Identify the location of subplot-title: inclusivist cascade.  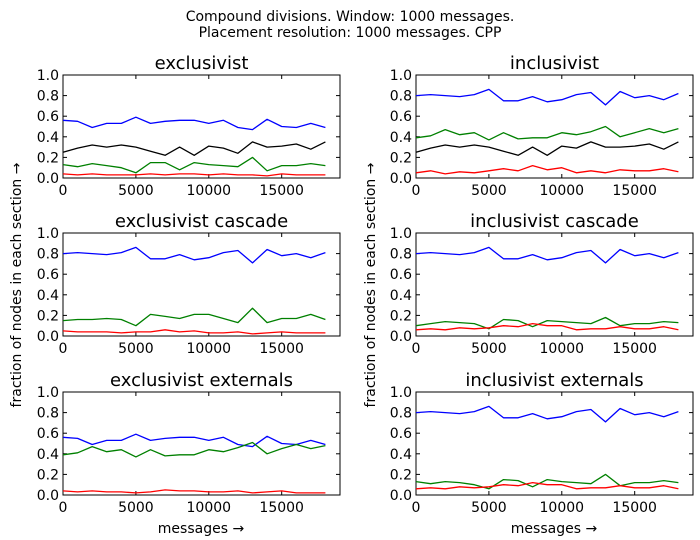
(554, 221).